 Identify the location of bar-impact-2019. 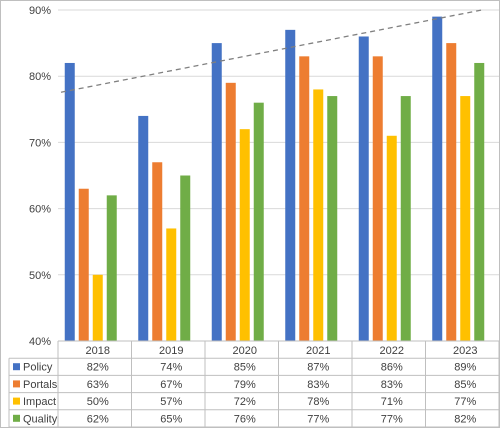
(171, 284).